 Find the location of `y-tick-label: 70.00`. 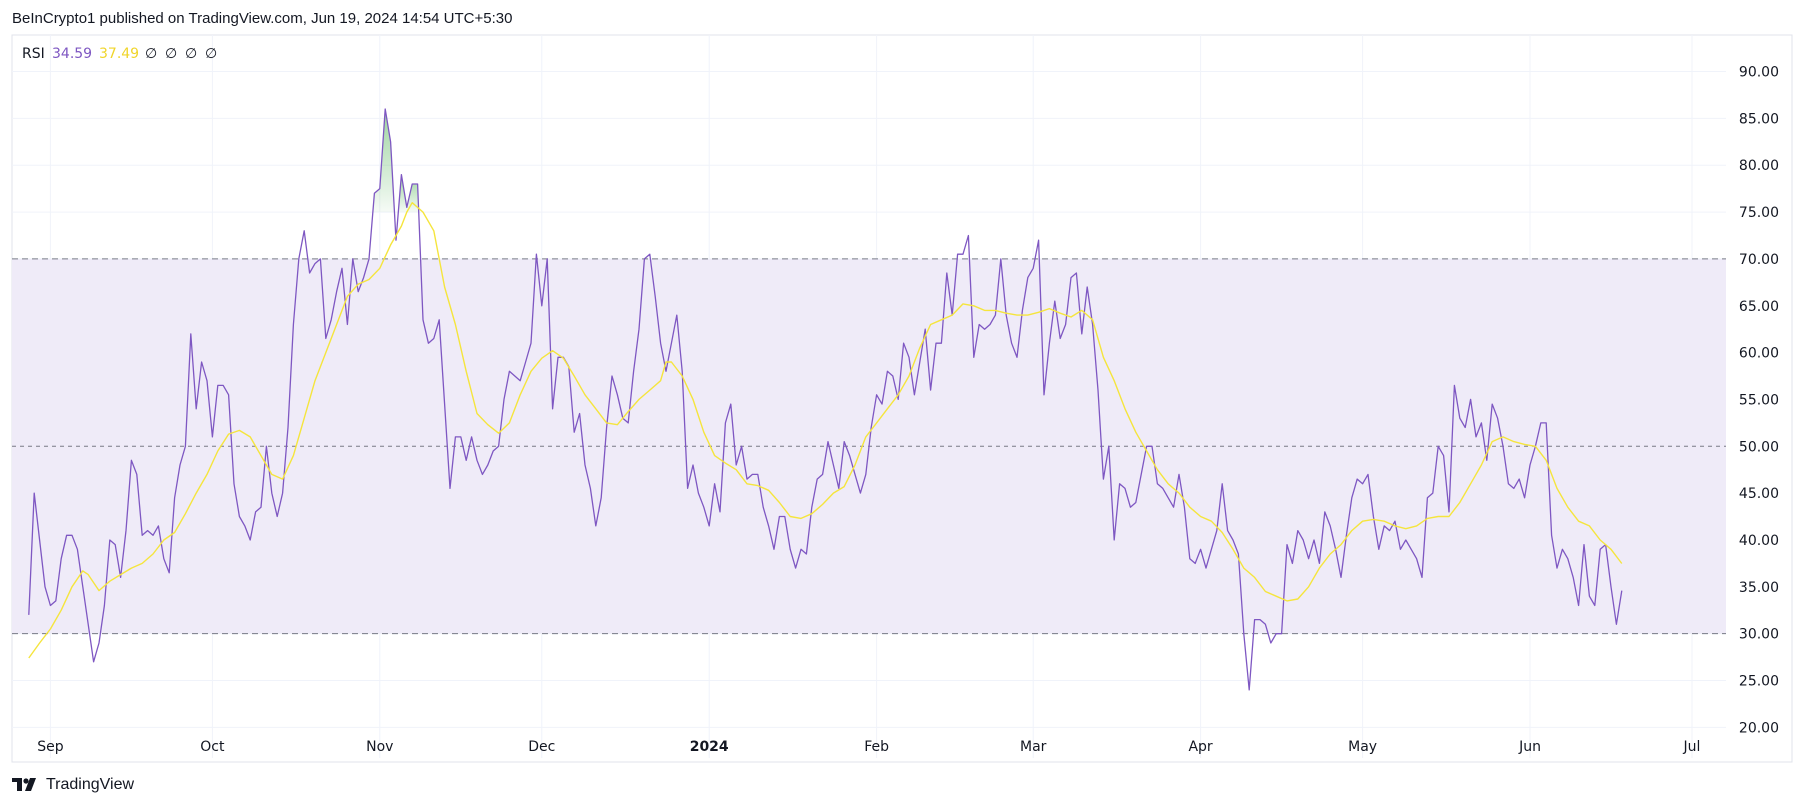

y-tick-label: 70.00 is located at coordinates (1759, 260).